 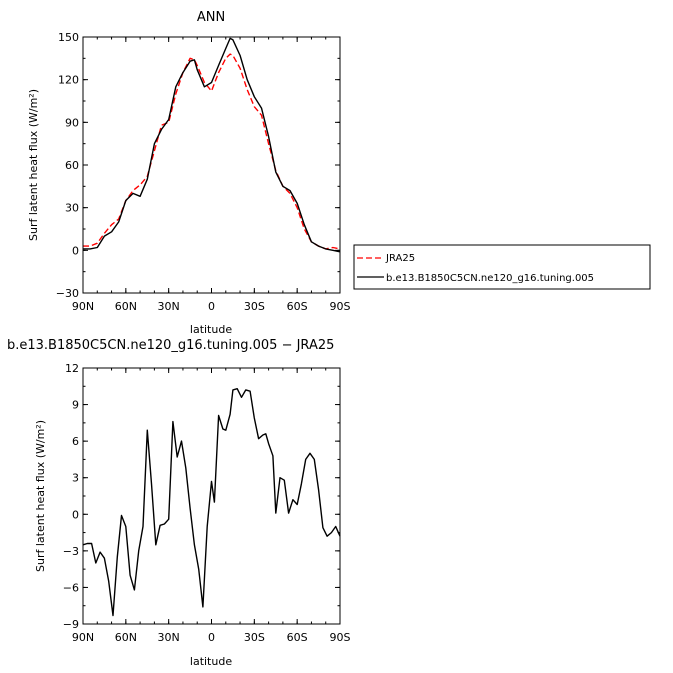 What do you see at coordinates (72, 208) in the screenshot?
I see `y-tick-label: 30` at bounding box center [72, 208].